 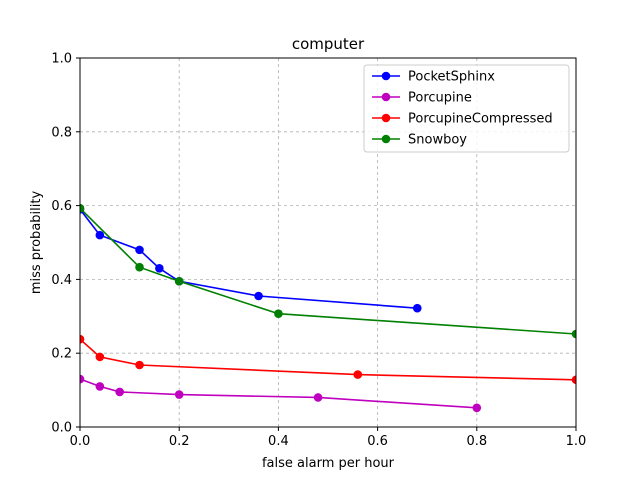 What do you see at coordinates (328, 463) in the screenshot?
I see `x-axis-title: false alarm per hour` at bounding box center [328, 463].